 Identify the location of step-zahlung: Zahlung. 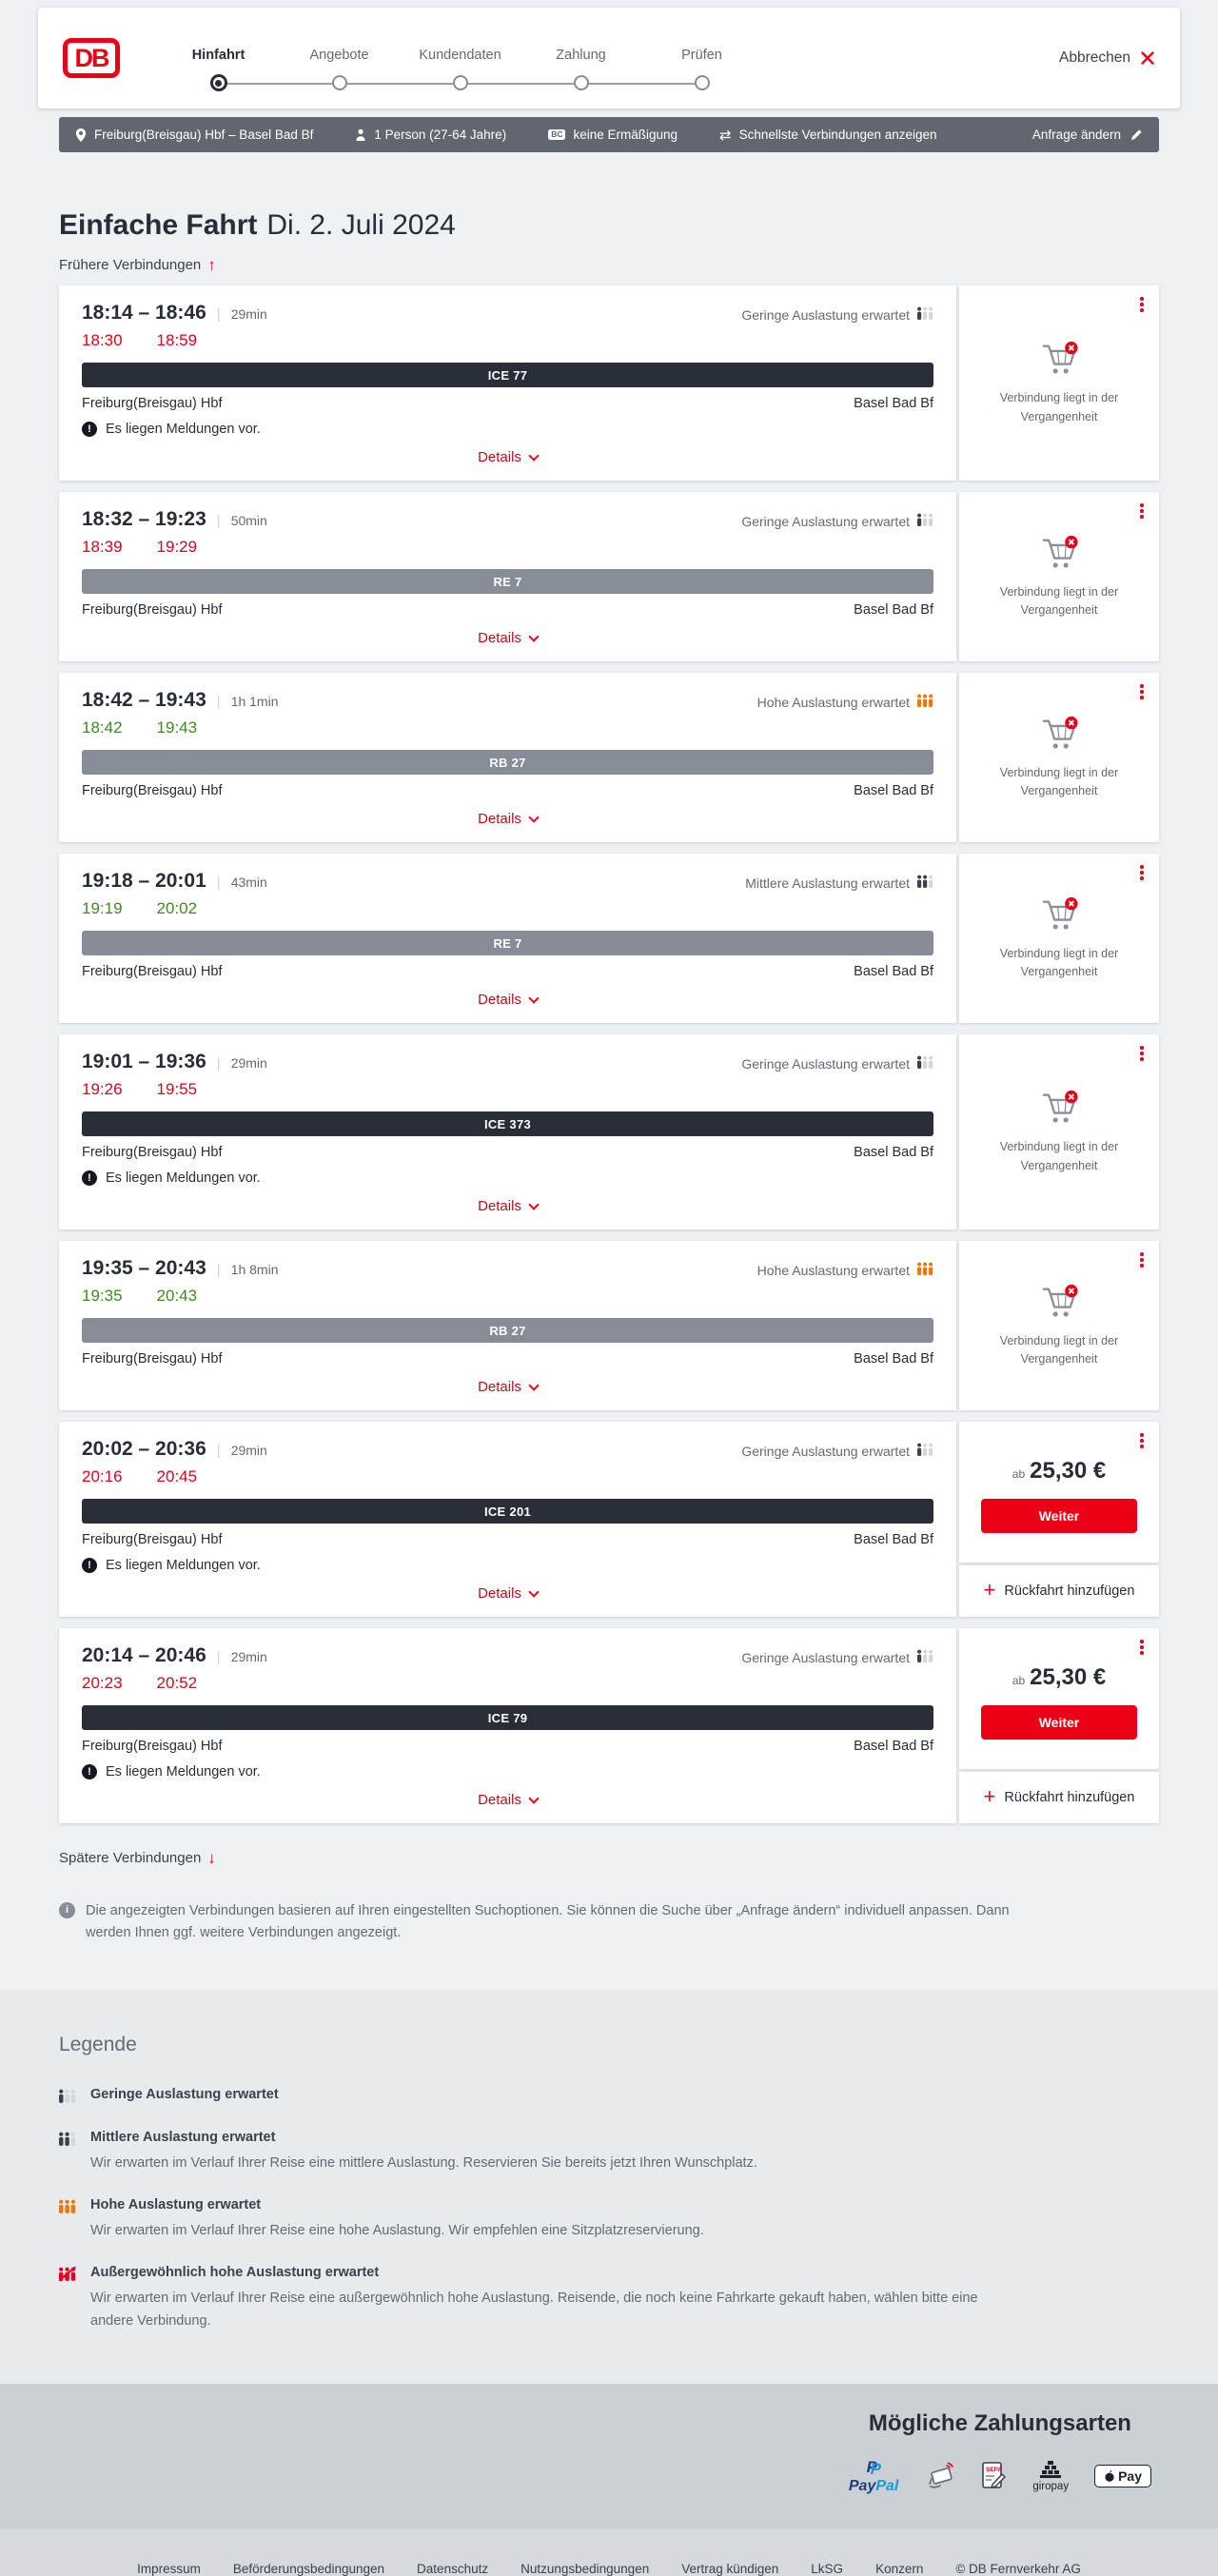
(581, 69).